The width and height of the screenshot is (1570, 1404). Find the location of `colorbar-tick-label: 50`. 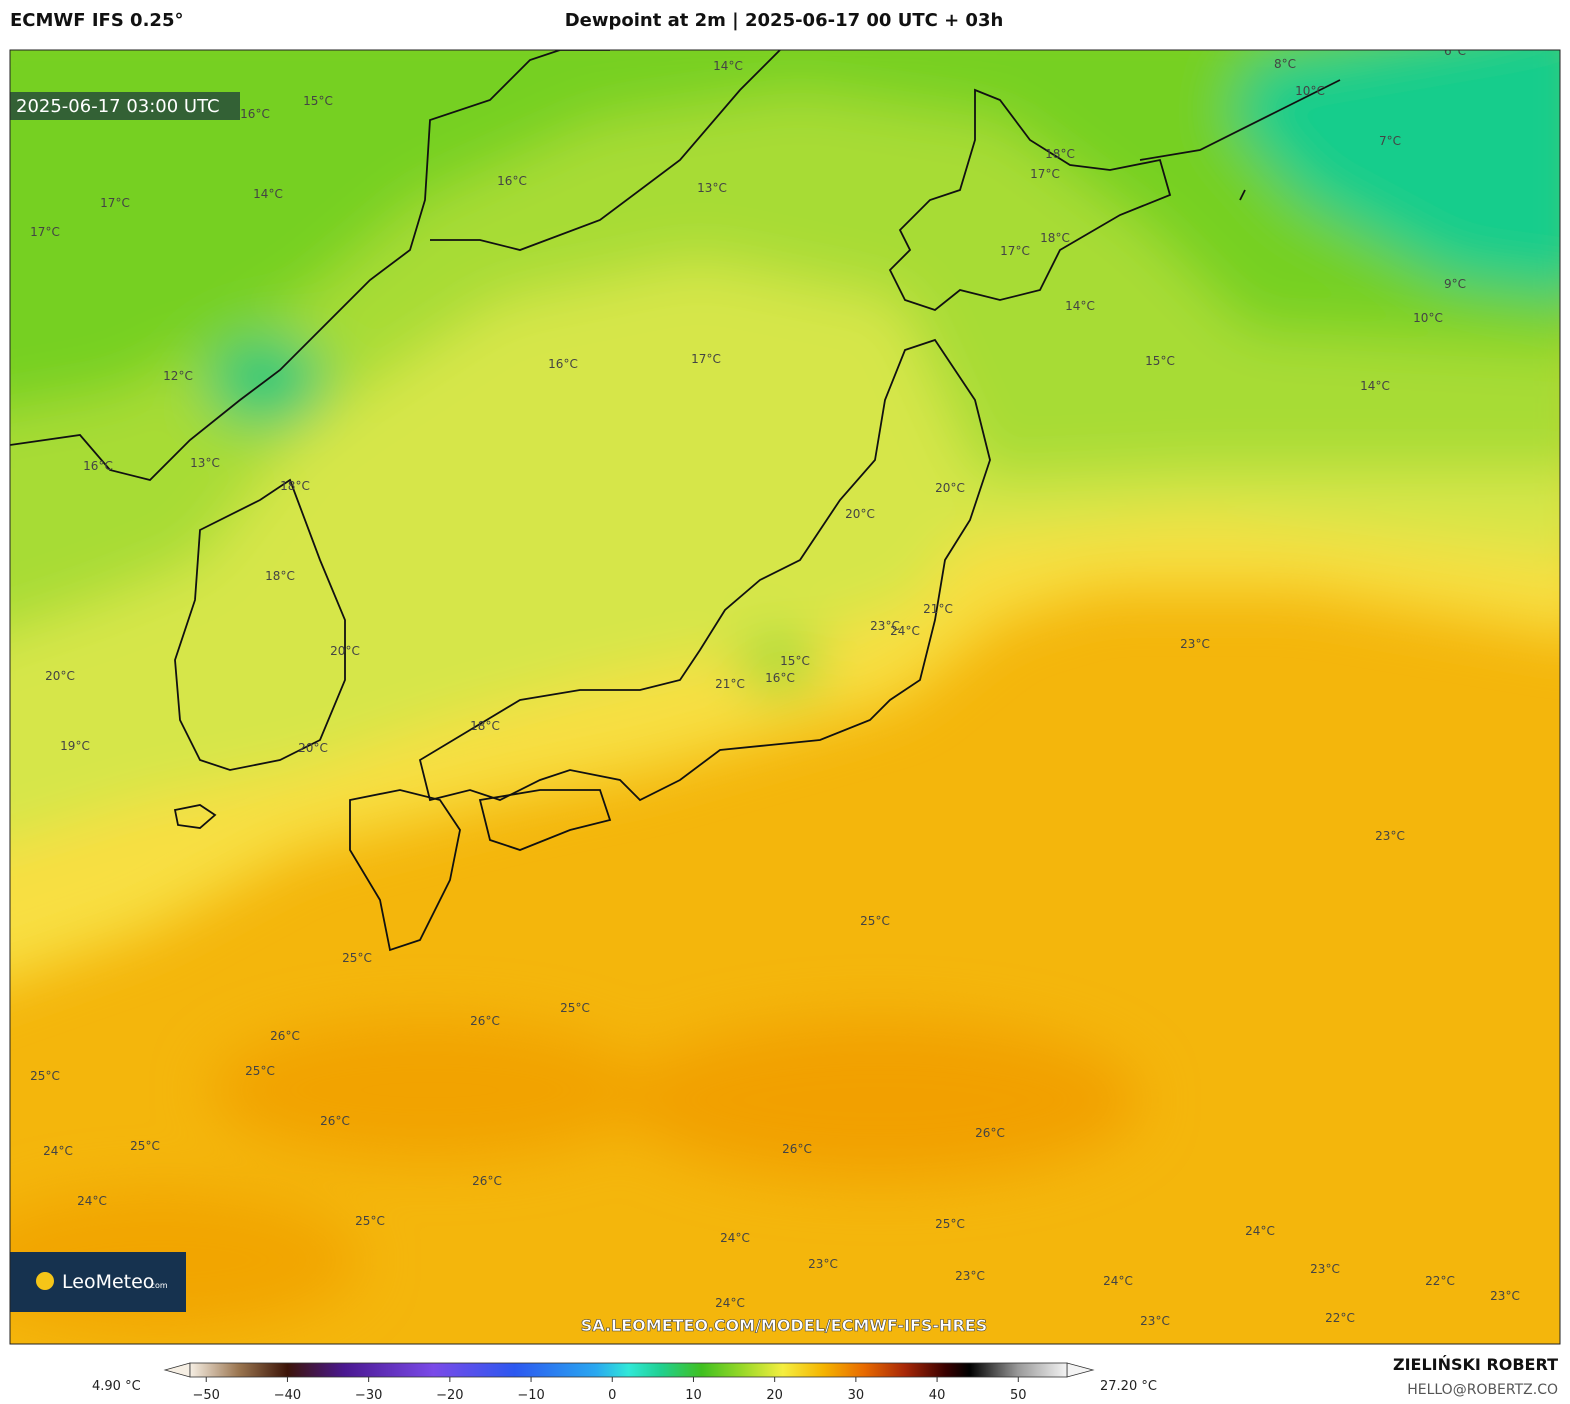

colorbar-tick-label: 50 is located at coordinates (1018, 1395).